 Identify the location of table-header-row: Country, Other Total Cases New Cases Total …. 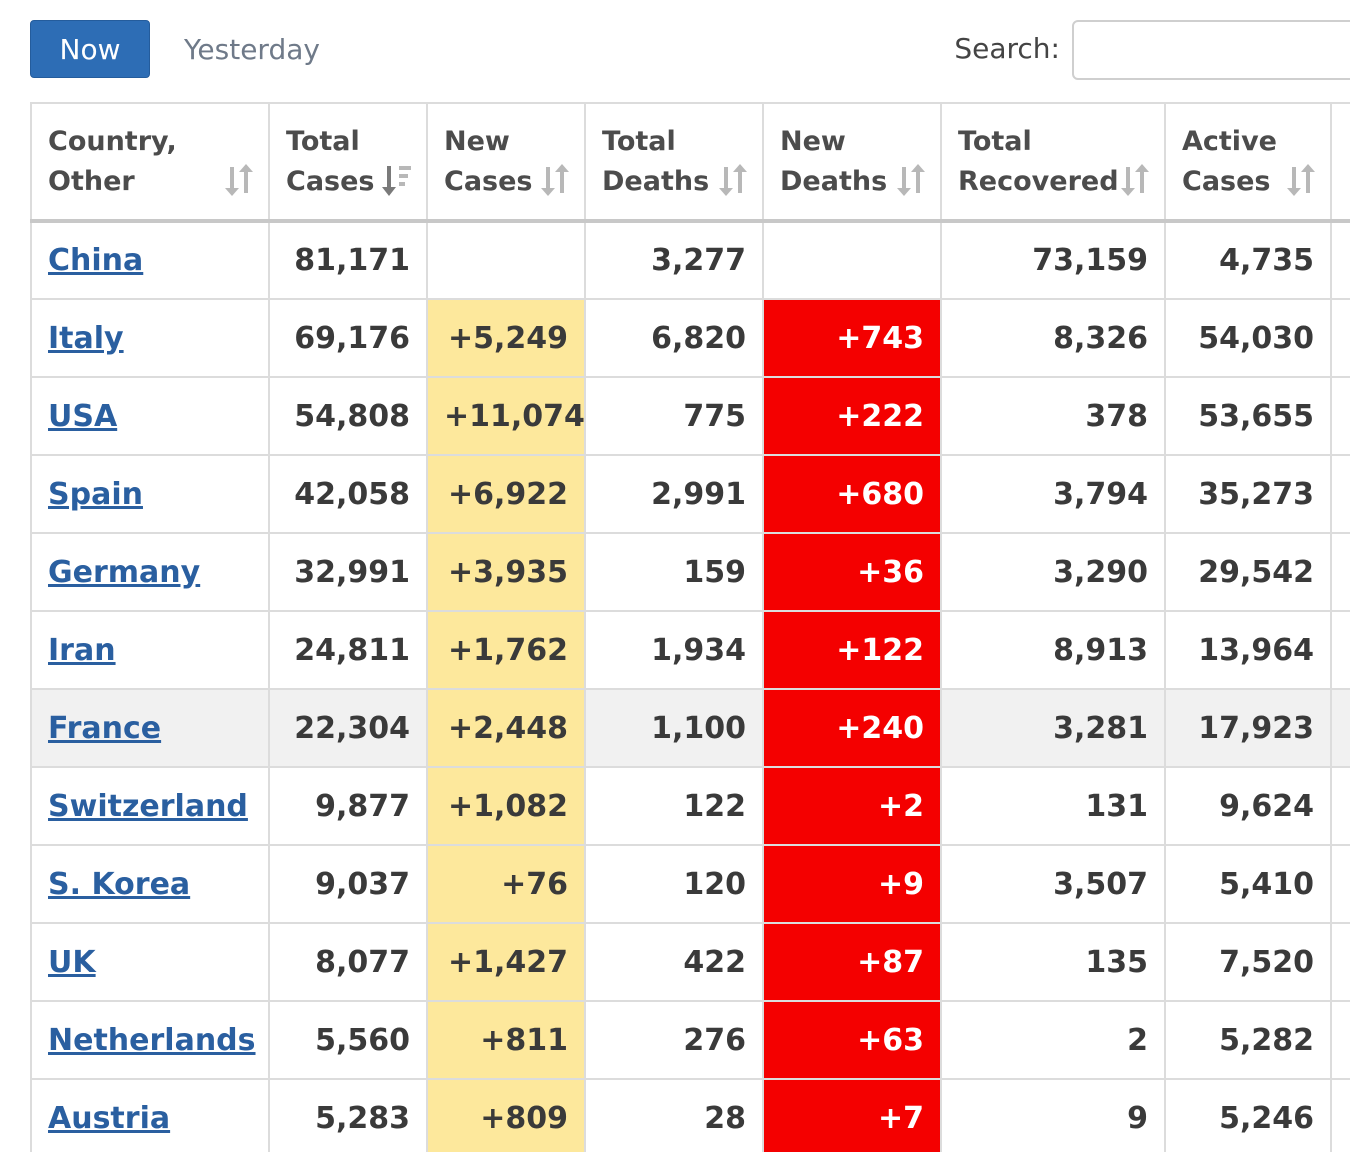
(690, 162).